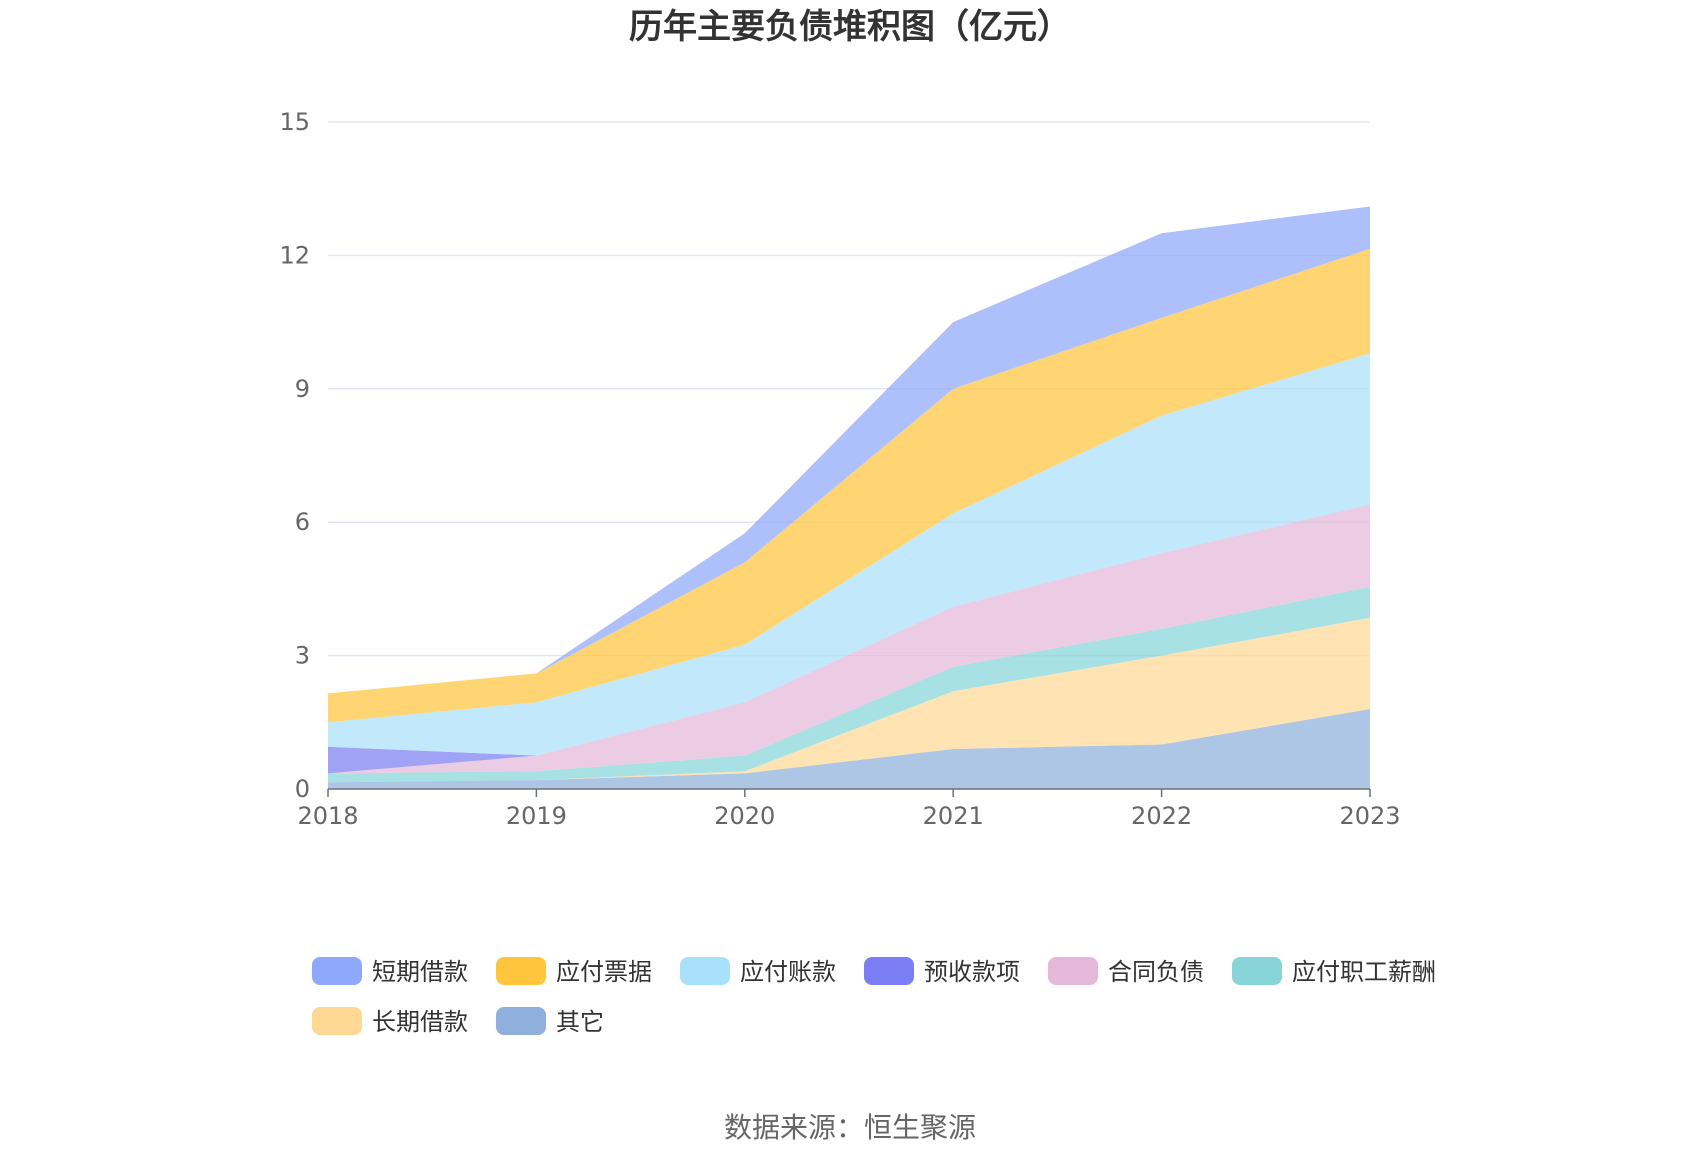 The image size is (1700, 1150). Describe the element at coordinates (302, 789) in the screenshot. I see `y-tick-label: 0` at that location.